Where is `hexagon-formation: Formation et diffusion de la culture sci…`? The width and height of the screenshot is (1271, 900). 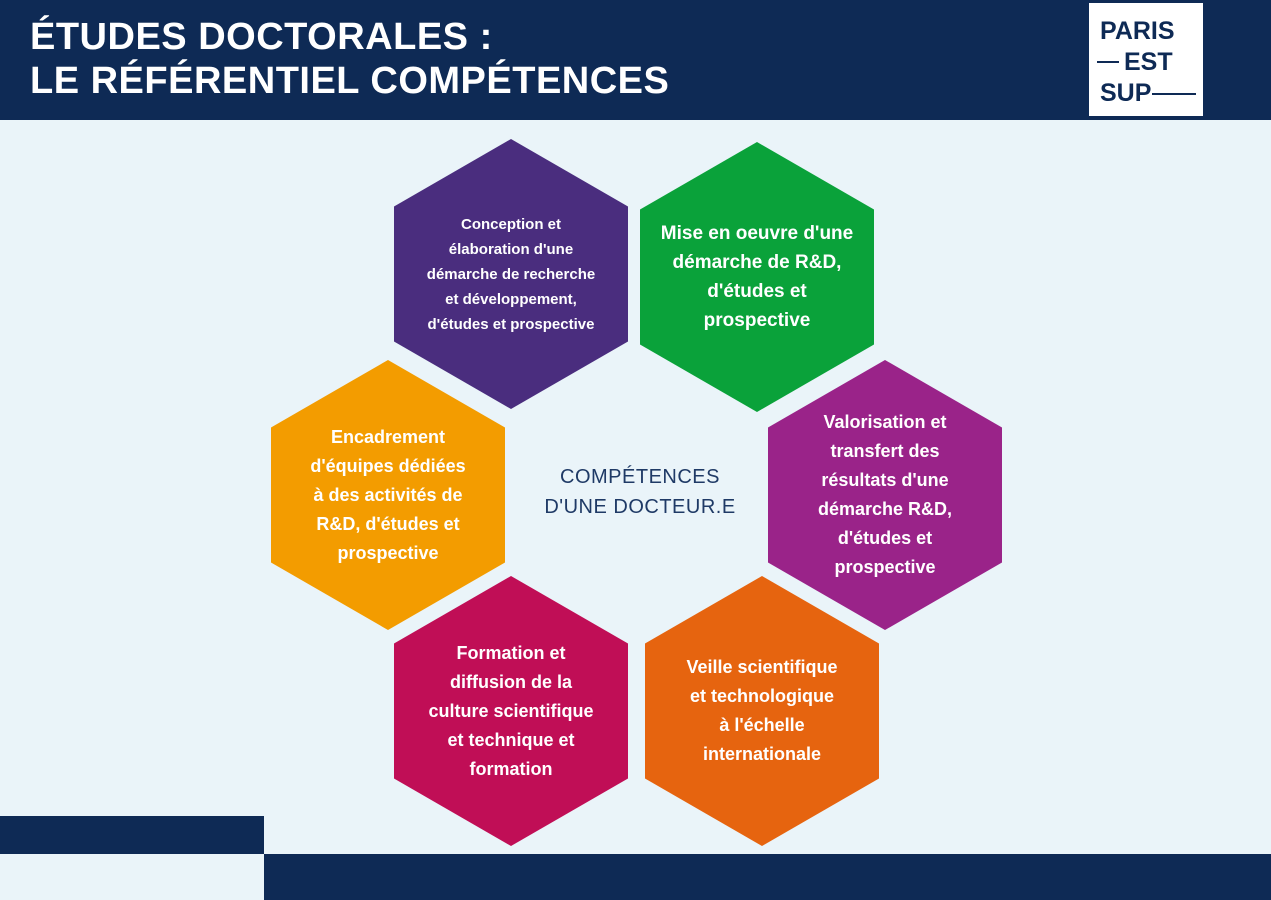 hexagon-formation: Formation et diffusion de la culture sci… is located at coordinates (511, 711).